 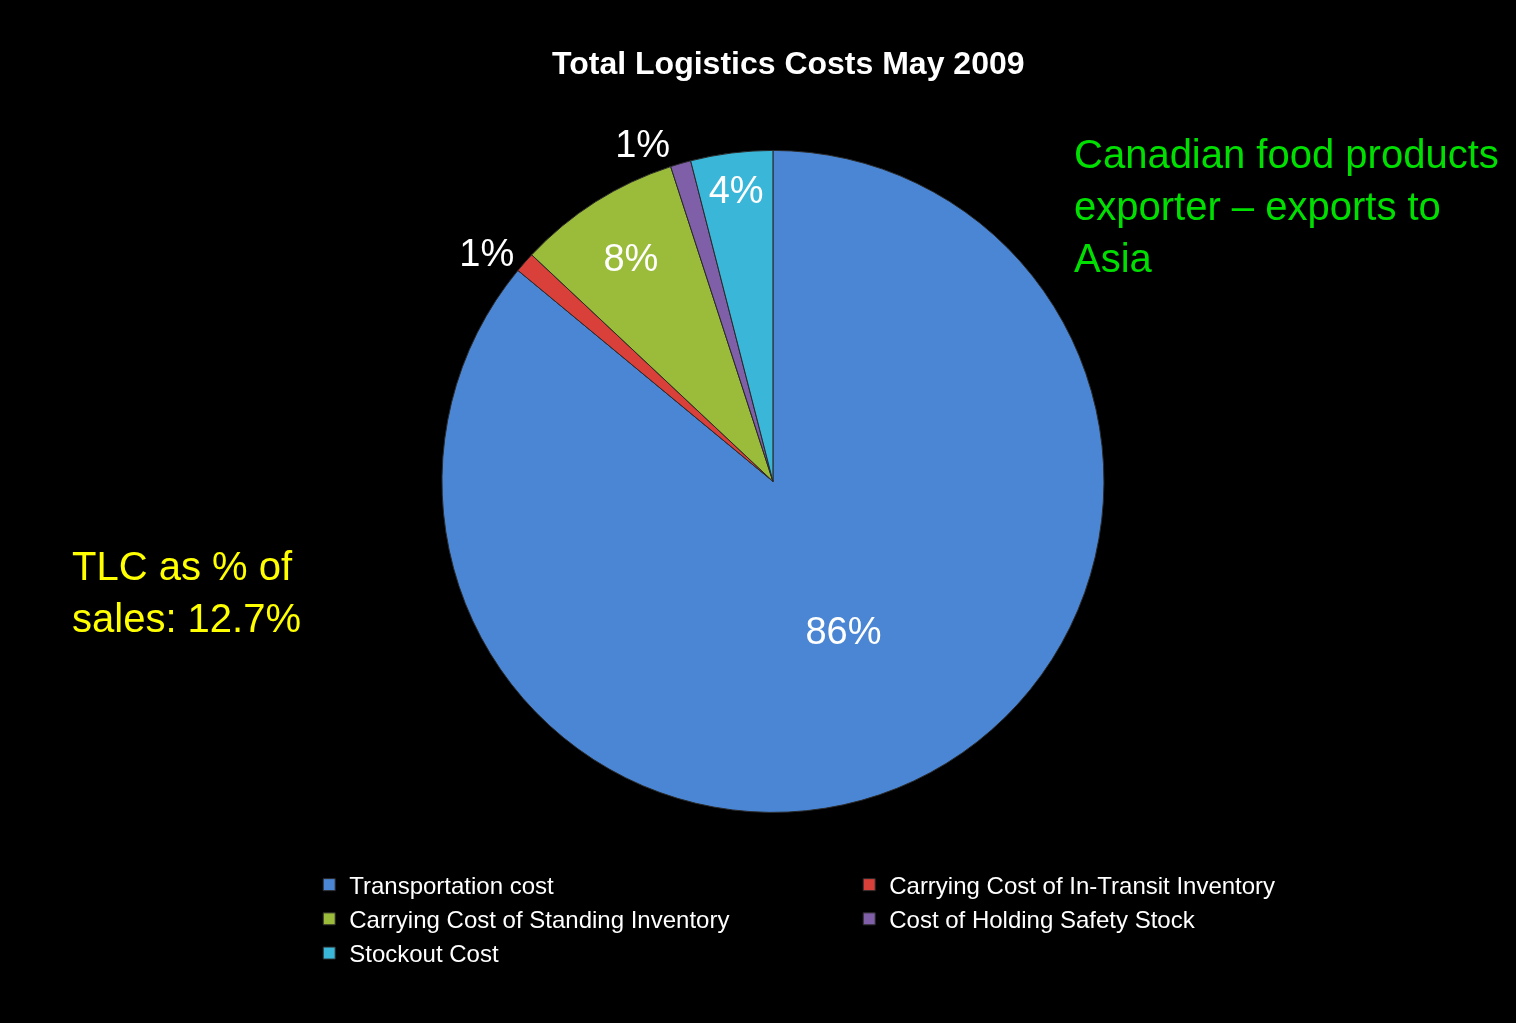 I want to click on legend-label: Carrying Cost of In-Transit Inventory, so click(x=1082, y=886).